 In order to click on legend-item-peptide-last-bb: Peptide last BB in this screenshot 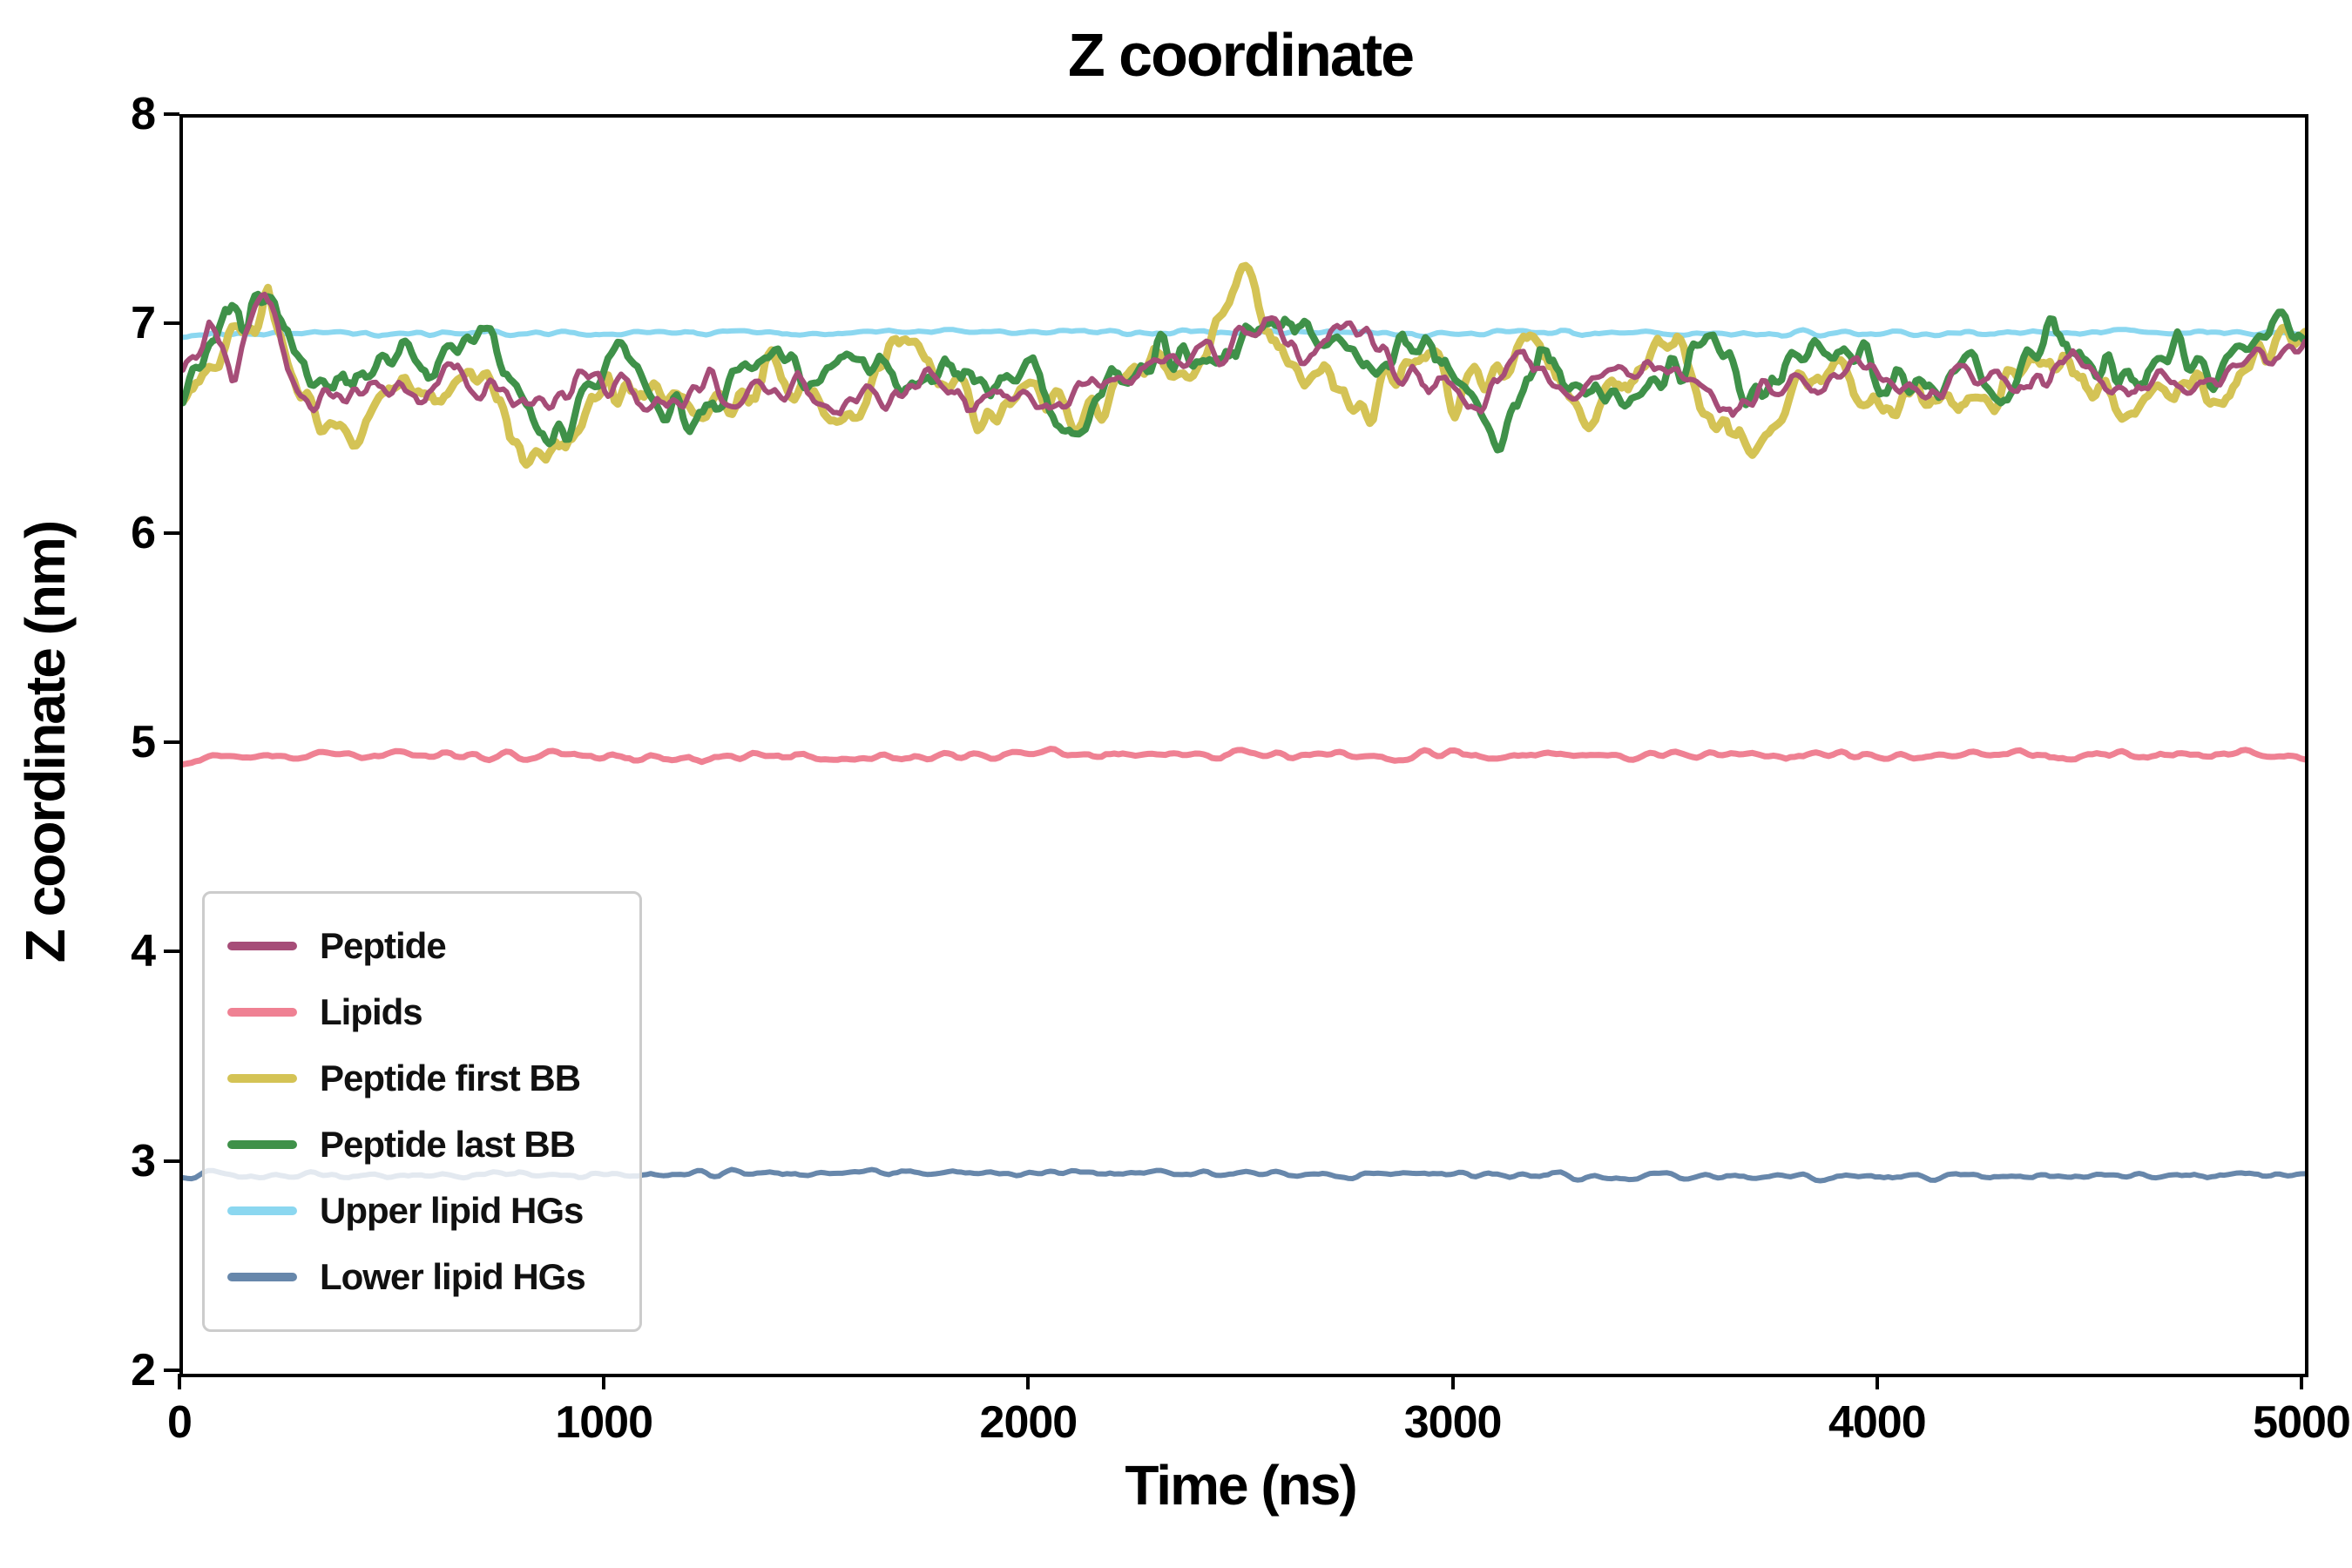, I will do `click(422, 1145)`.